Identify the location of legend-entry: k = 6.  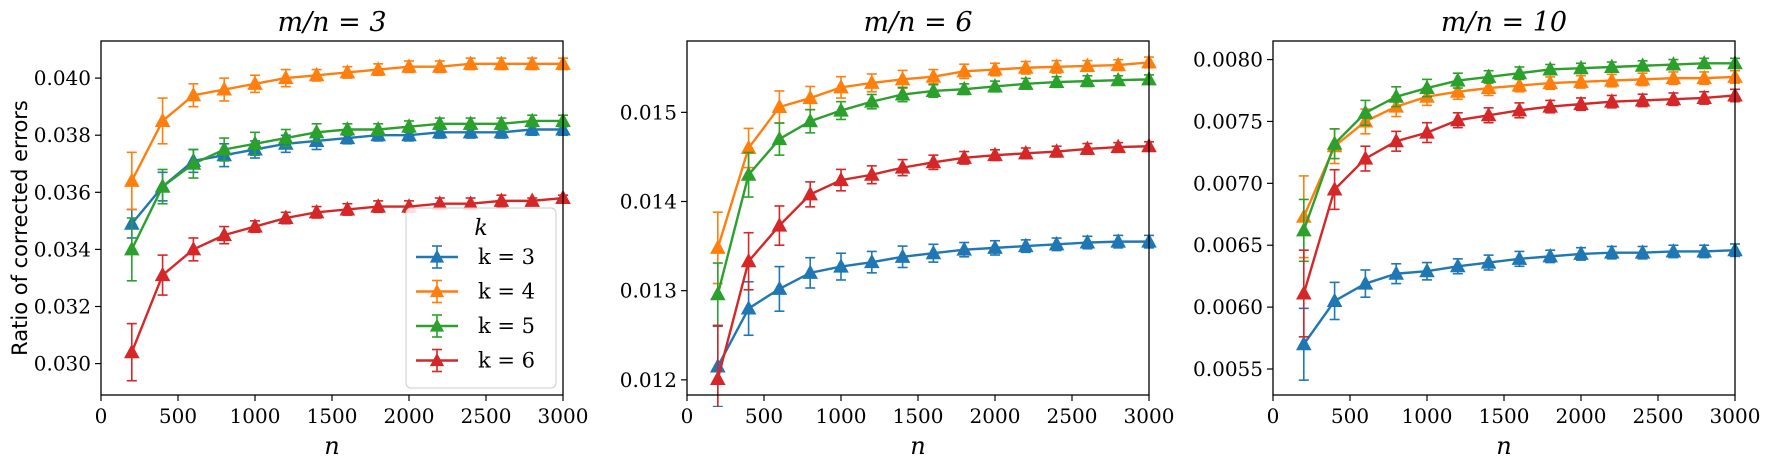
(475, 361).